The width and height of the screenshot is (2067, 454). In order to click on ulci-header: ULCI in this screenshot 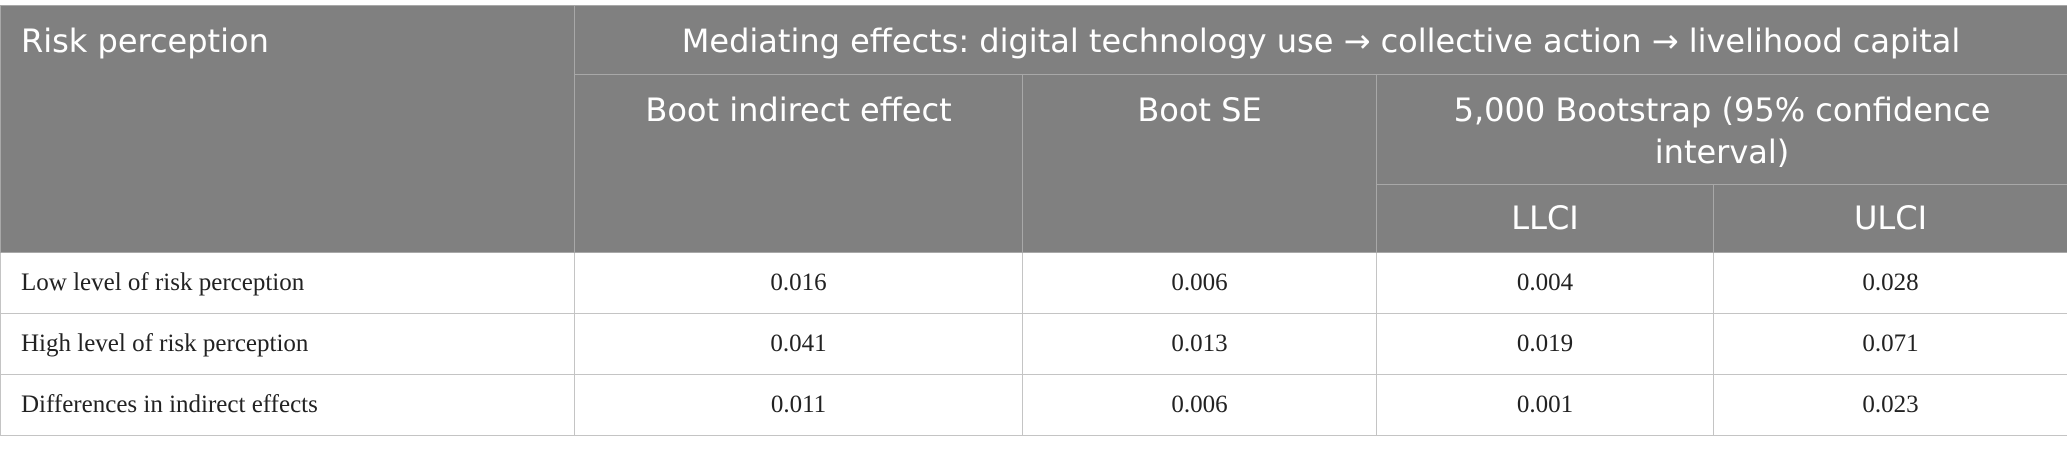, I will do `click(1889, 218)`.